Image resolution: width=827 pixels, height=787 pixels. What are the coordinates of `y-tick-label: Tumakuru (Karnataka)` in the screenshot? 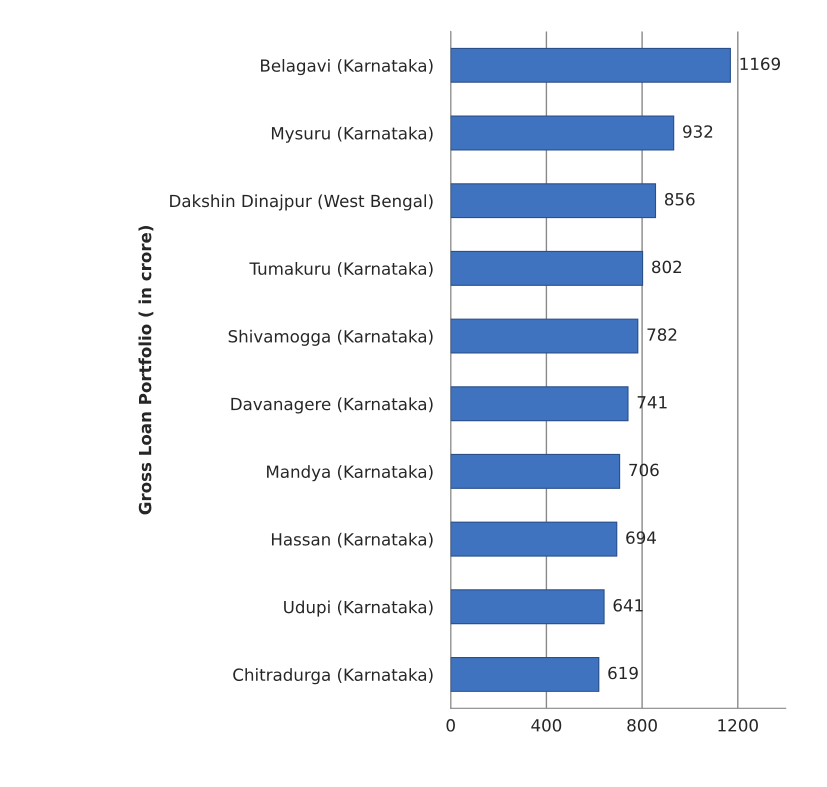 It's located at (341, 269).